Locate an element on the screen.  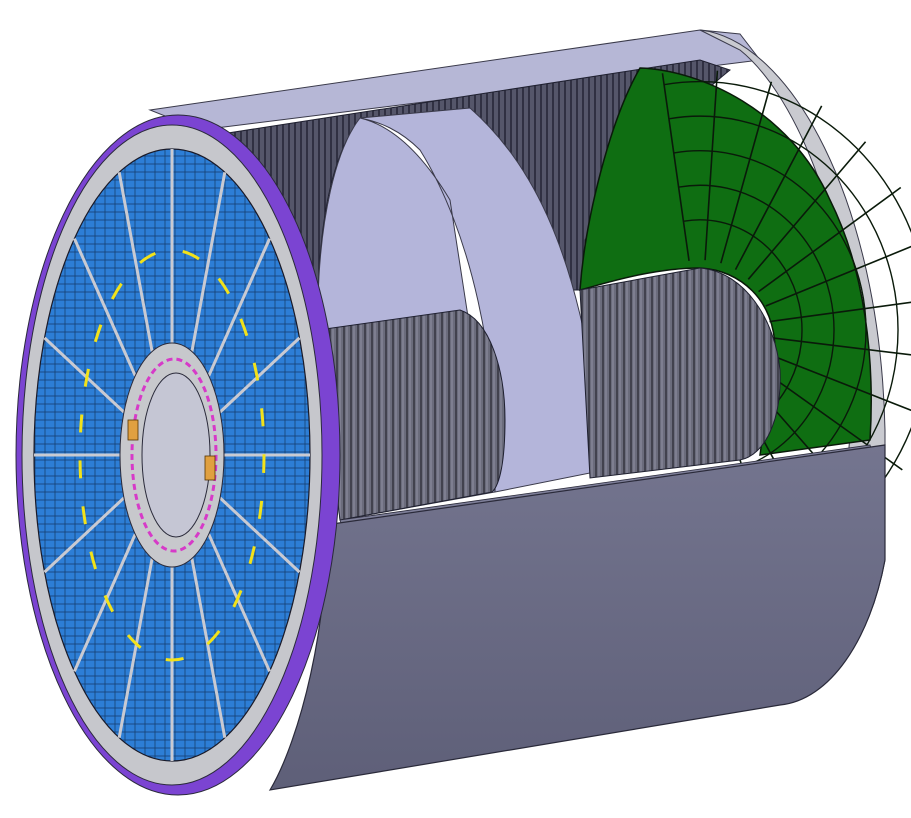
orange-bracket-left is located at coordinates (133, 430).